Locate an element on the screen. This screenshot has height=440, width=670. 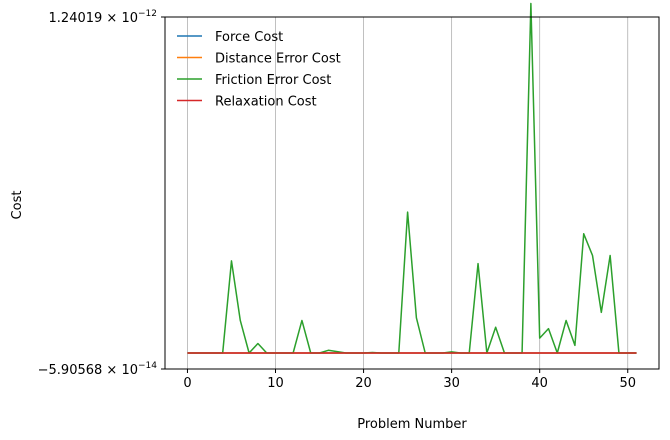
y-tick-mantissa: −5.90568 is located at coordinates (70, 370).